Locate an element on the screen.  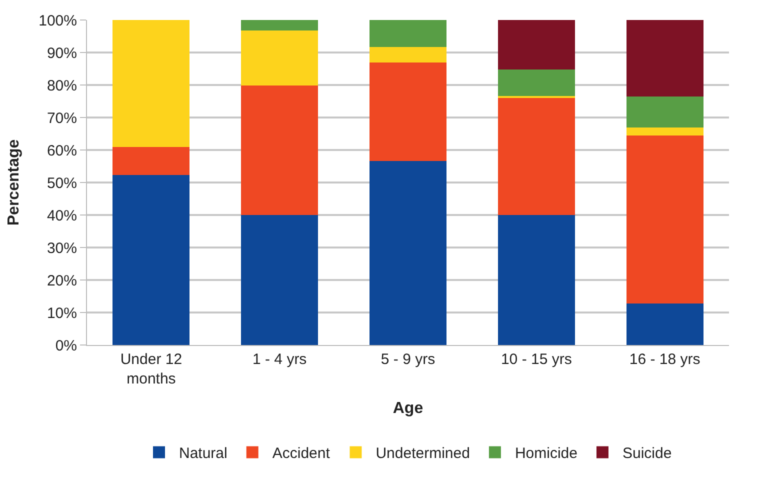
y-tick-label: 40% is located at coordinates (61, 215).